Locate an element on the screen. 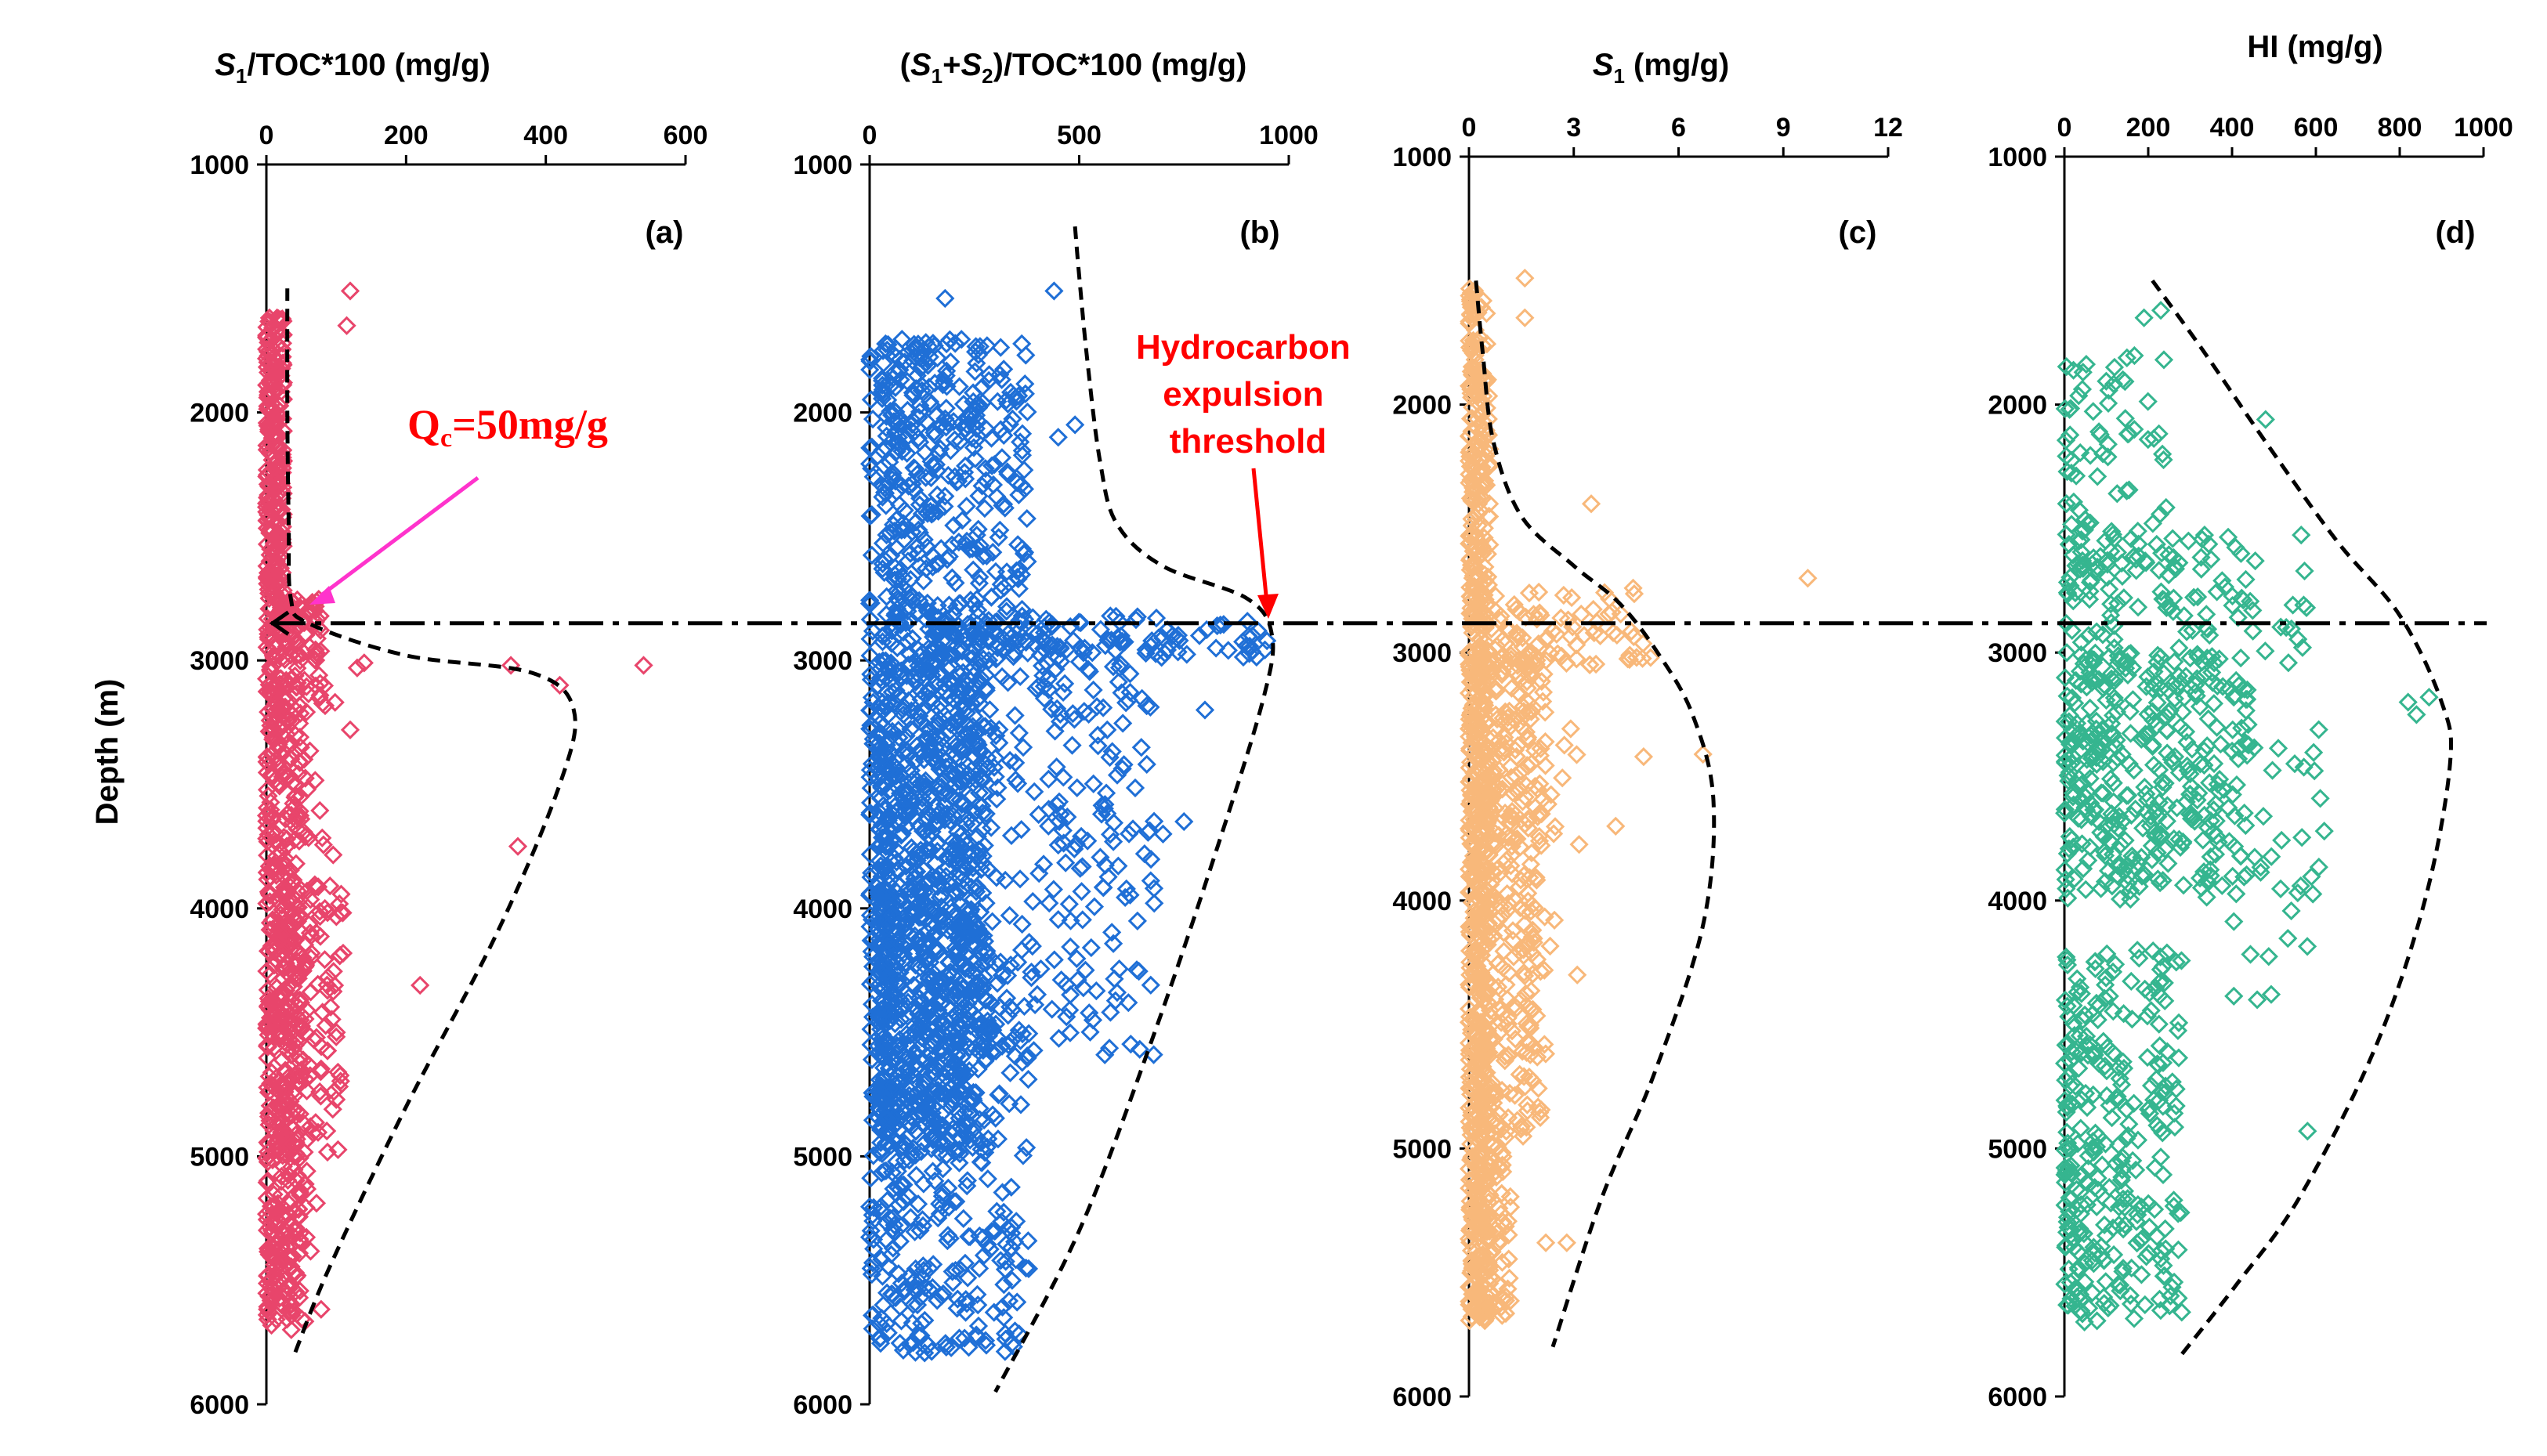  panel-d-y-tick-label: 1000 is located at coordinates (2017, 157).